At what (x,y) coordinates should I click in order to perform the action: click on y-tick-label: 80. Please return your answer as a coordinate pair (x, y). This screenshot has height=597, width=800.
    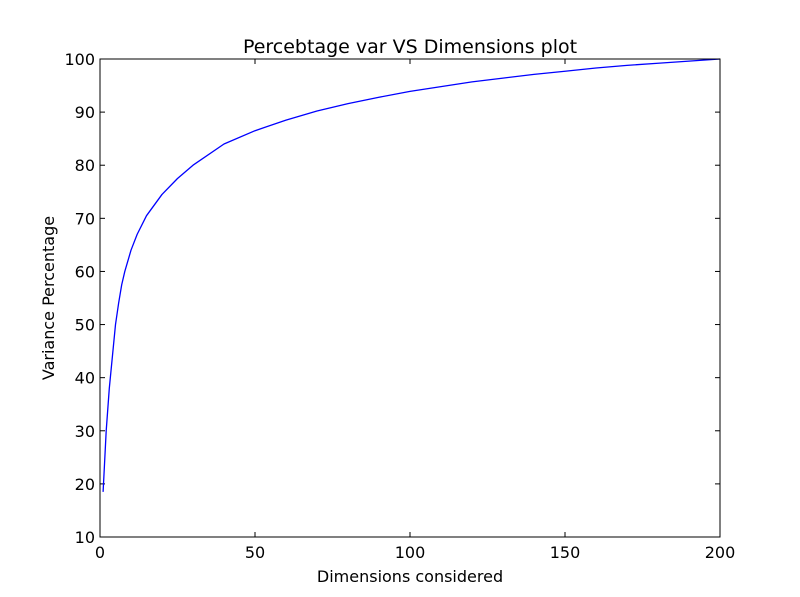
    Looking at the image, I should click on (85, 165).